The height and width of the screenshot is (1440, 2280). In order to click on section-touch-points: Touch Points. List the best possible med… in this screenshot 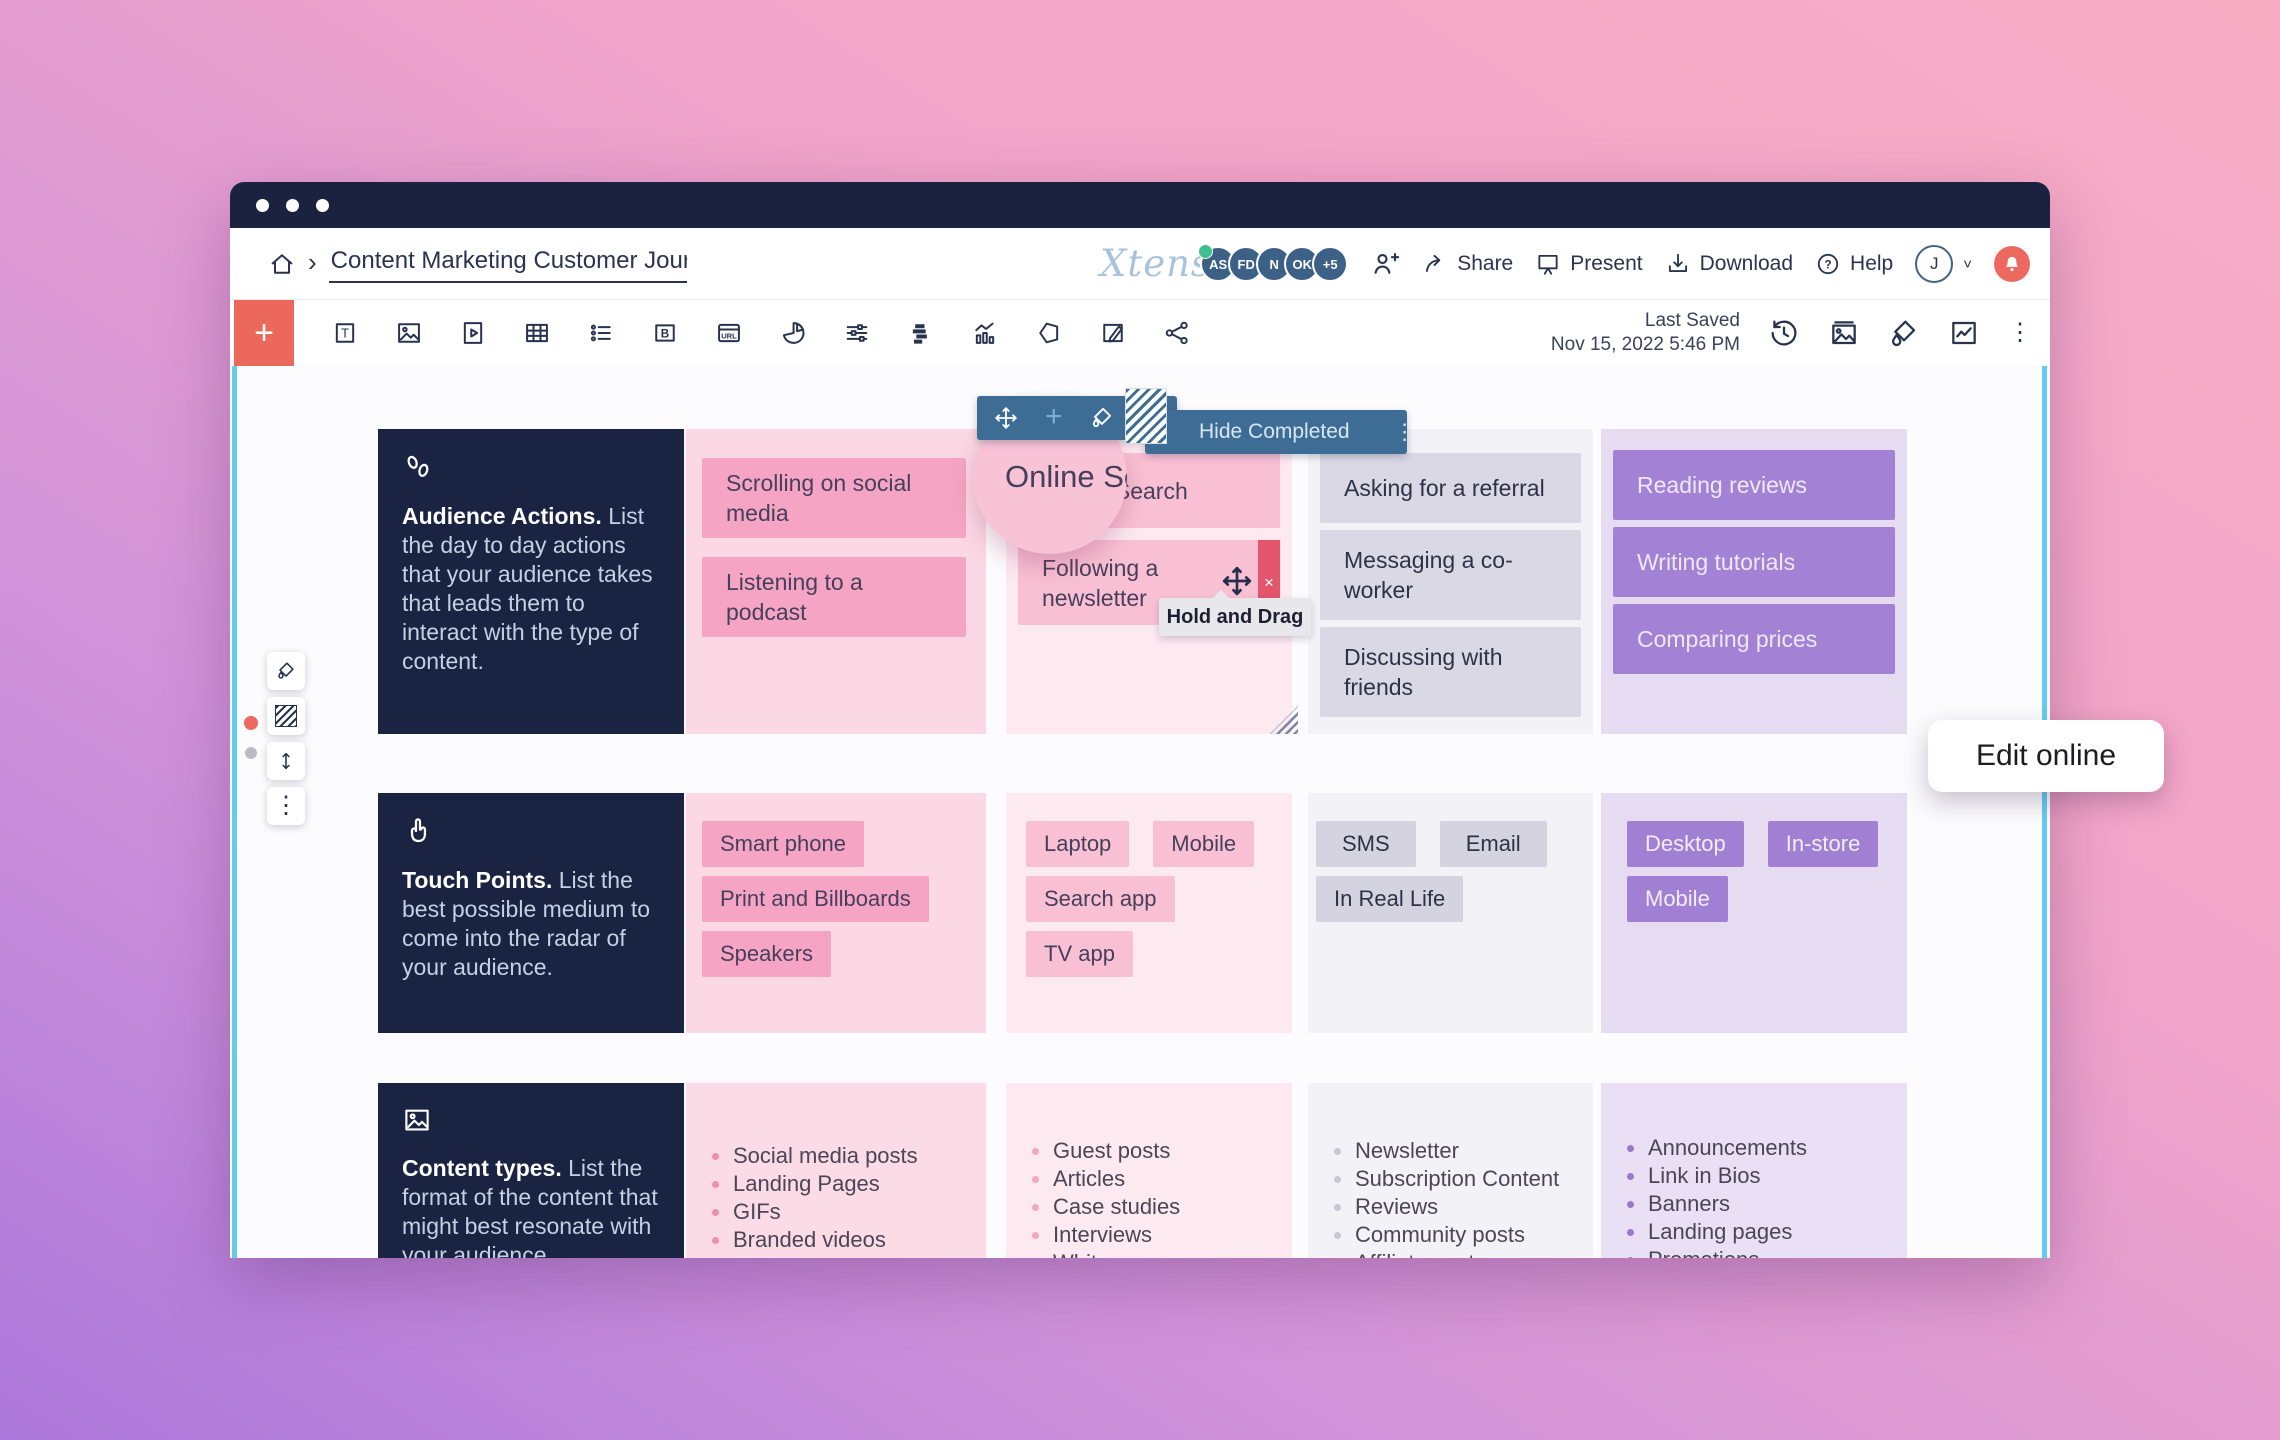, I will do `click(1142, 913)`.